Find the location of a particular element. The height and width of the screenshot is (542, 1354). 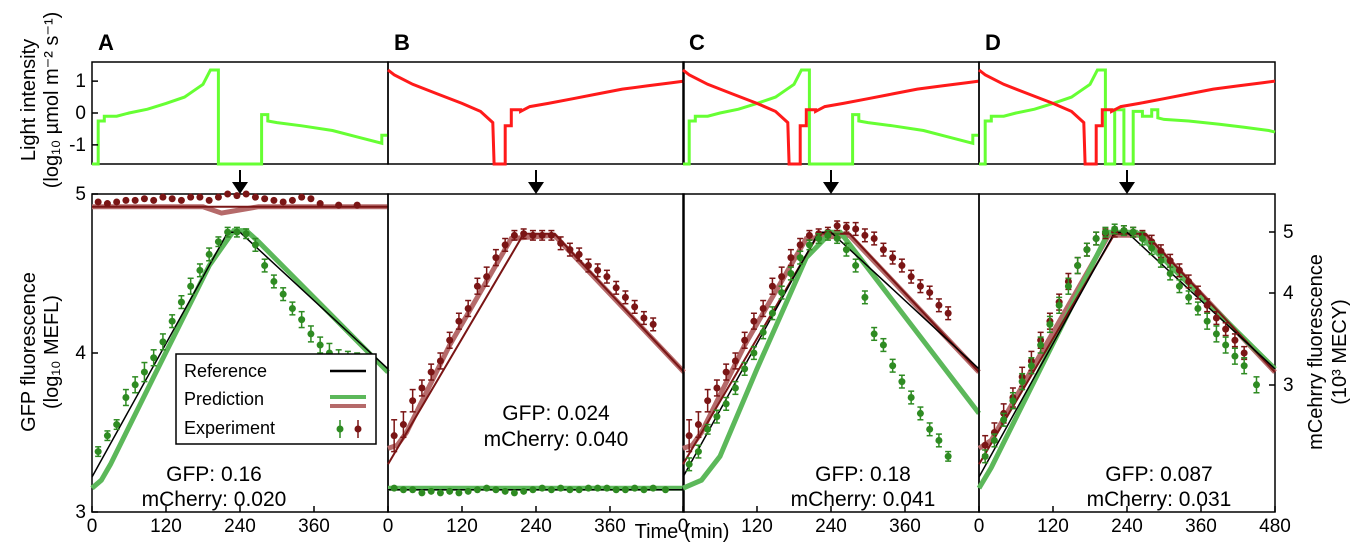

mcherry-score-label: mCherry: 0.041 is located at coordinates (863, 499).